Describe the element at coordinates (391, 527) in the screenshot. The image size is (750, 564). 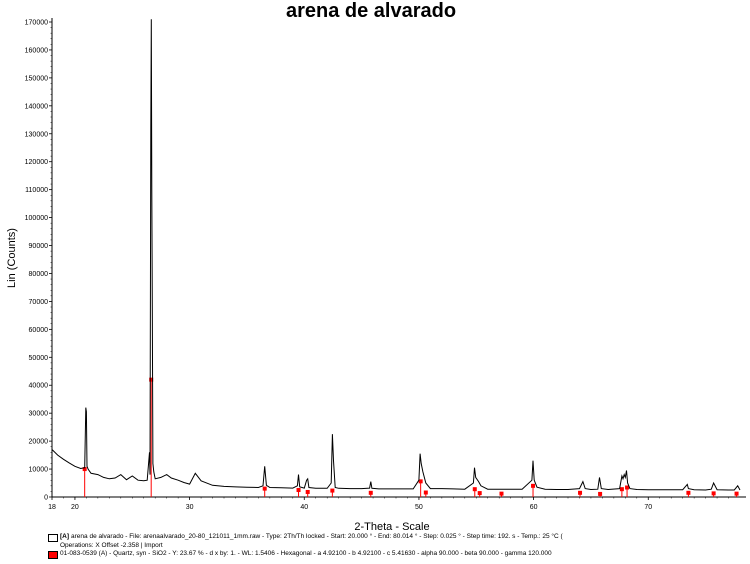
I see `x-axis-label: 2-Theta - Scale` at that location.